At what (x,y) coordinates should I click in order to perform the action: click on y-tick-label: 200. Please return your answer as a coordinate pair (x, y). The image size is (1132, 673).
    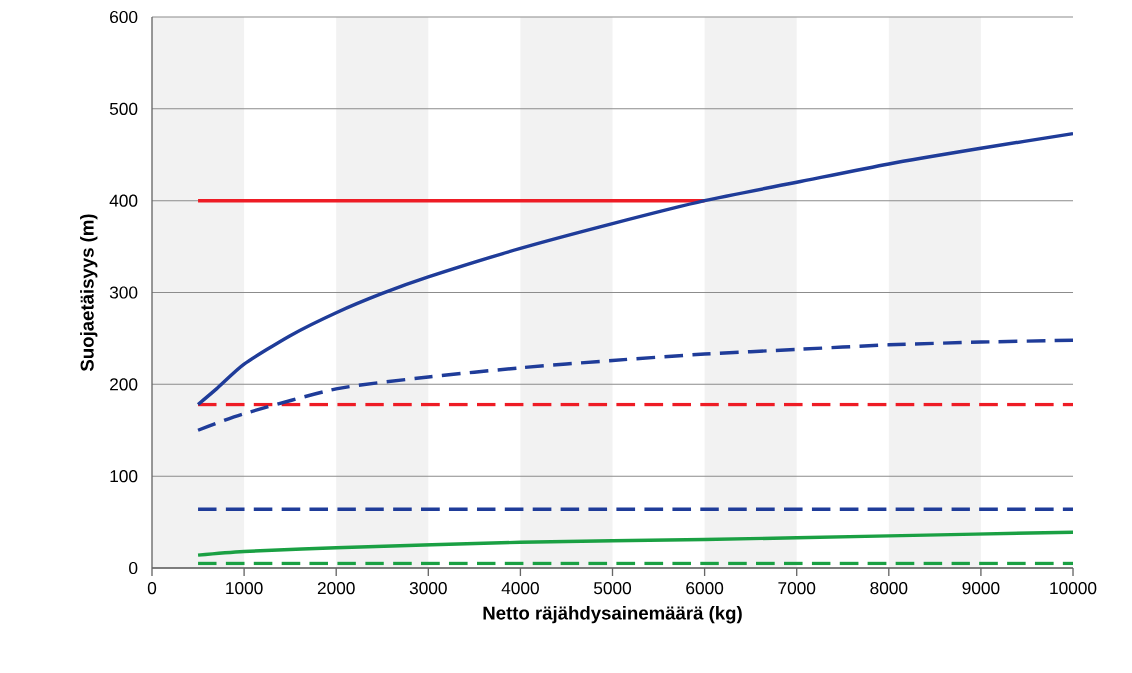
    Looking at the image, I should click on (124, 384).